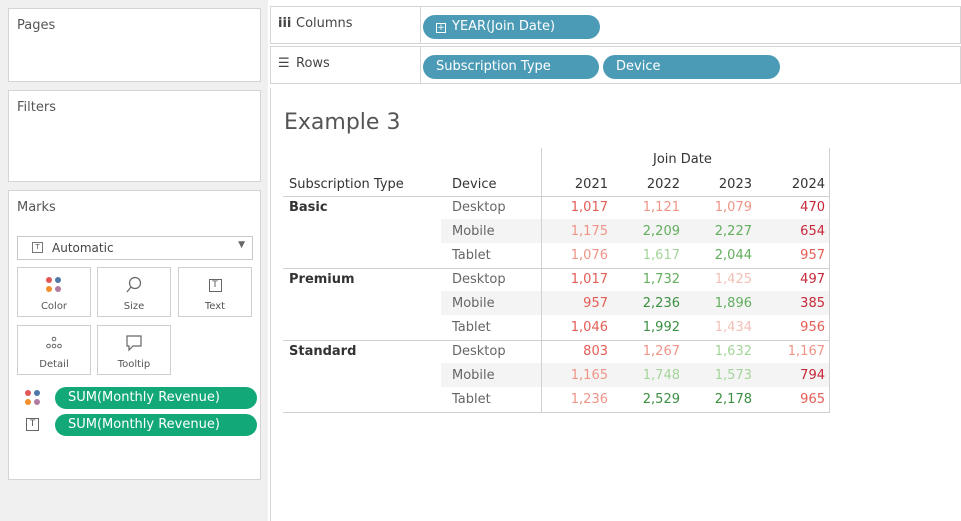 The image size is (961, 521). I want to click on tooltip-icon, so click(134, 343).